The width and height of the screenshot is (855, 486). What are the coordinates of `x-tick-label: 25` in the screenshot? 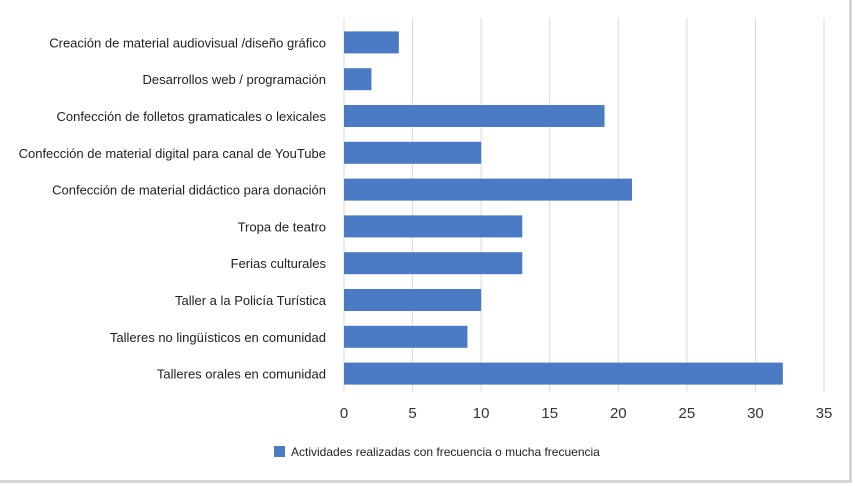 It's located at (687, 413).